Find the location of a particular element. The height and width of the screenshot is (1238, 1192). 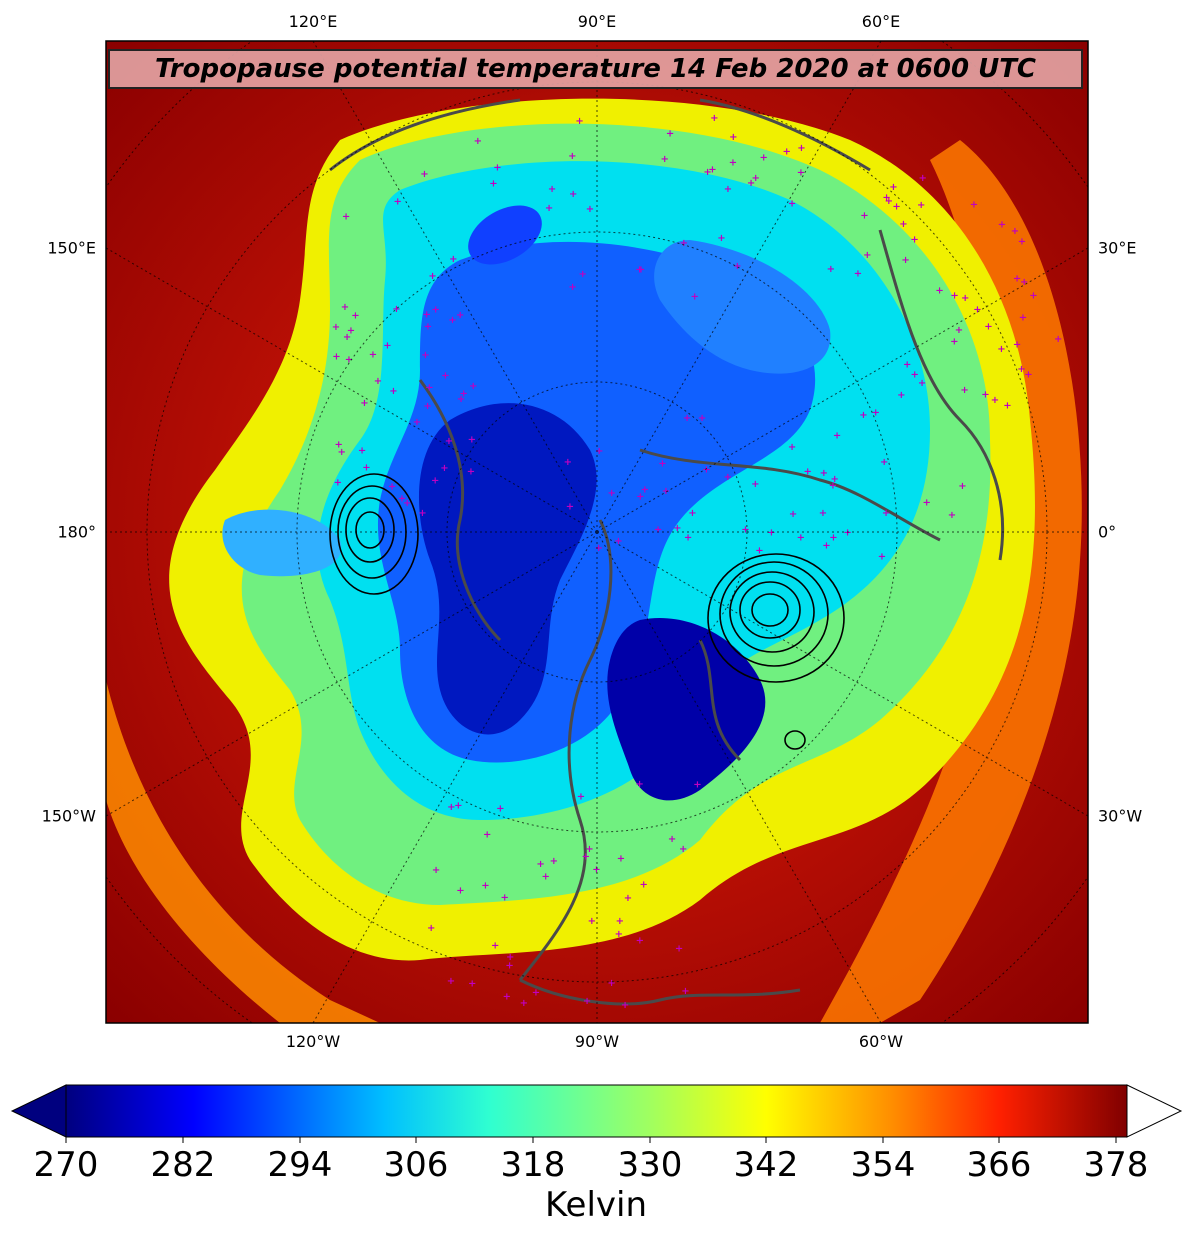

lat-label-left-2: 180° is located at coordinates (76, 532).